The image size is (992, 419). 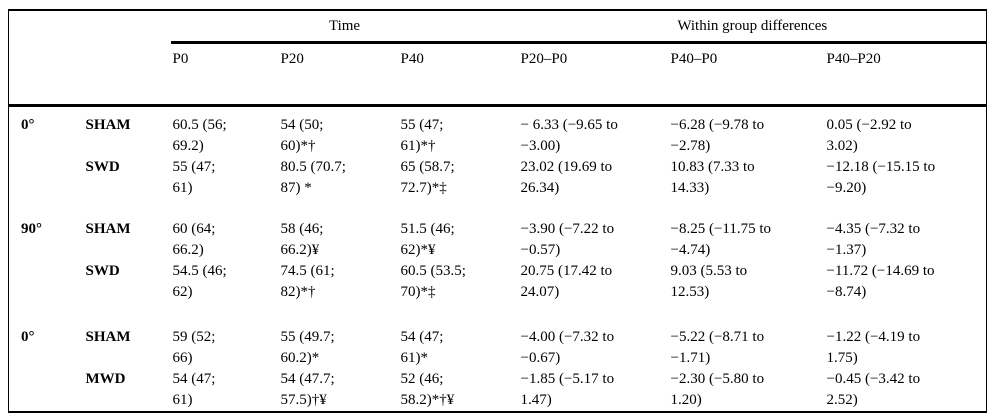 I want to click on value-cell: −1.22 (−4.19 to 1.75), so click(x=873, y=347).